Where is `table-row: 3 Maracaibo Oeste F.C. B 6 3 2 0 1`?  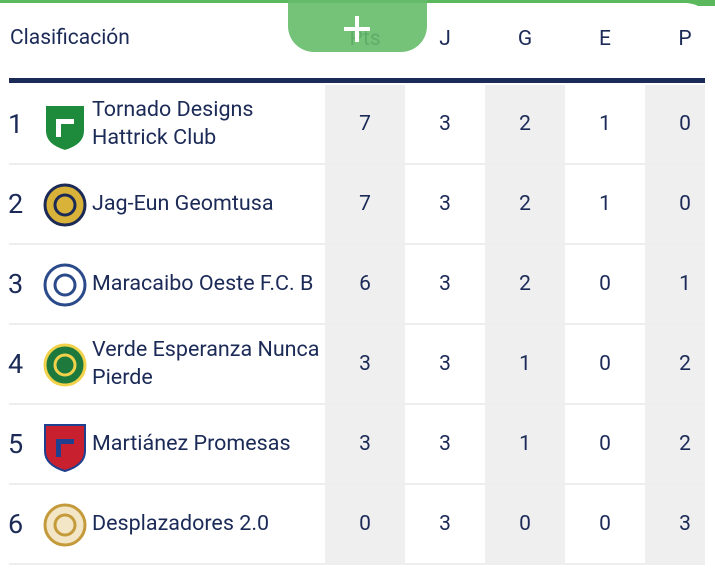 table-row: 3 Maracaibo Oeste F.C. B 6 3 2 0 1 is located at coordinates (357, 284).